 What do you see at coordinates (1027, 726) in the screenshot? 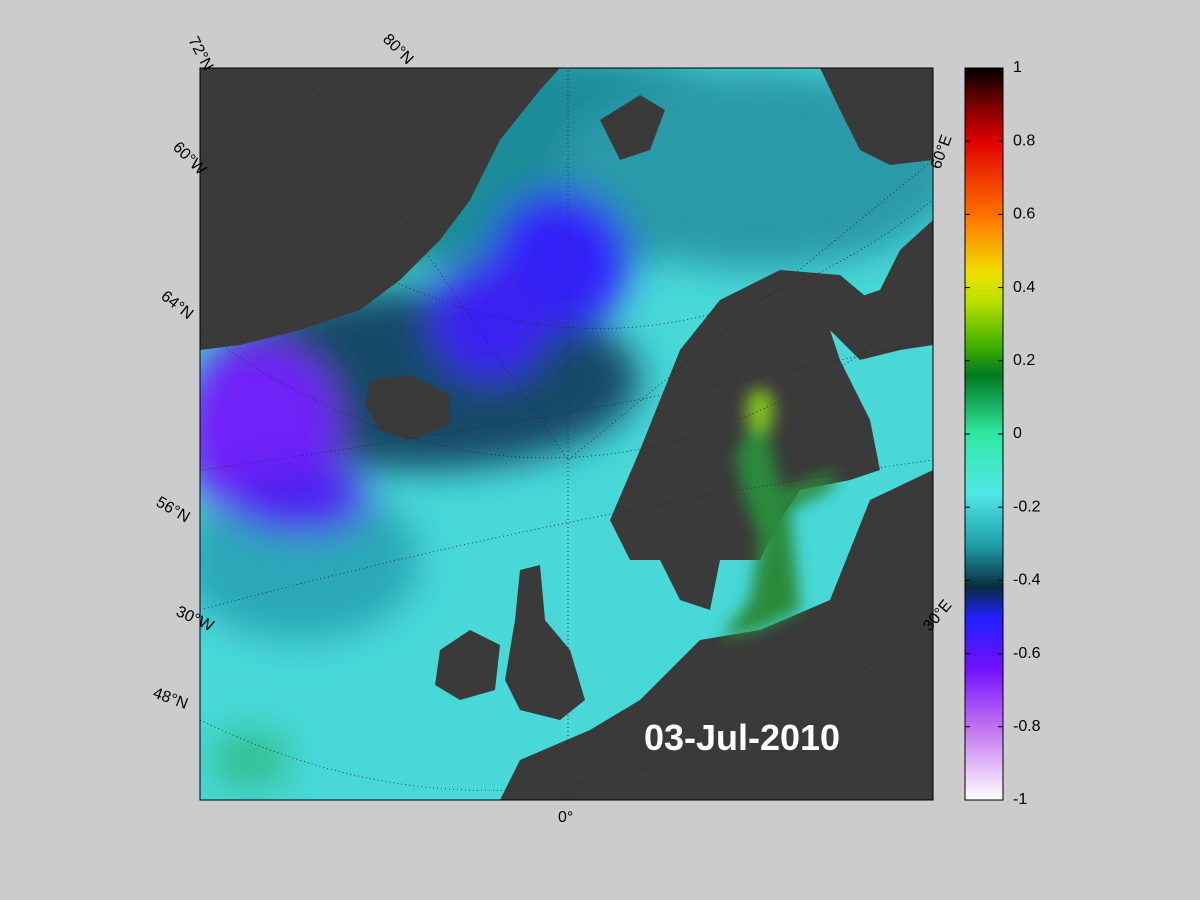
I see `tick-label: -0.8` at bounding box center [1027, 726].